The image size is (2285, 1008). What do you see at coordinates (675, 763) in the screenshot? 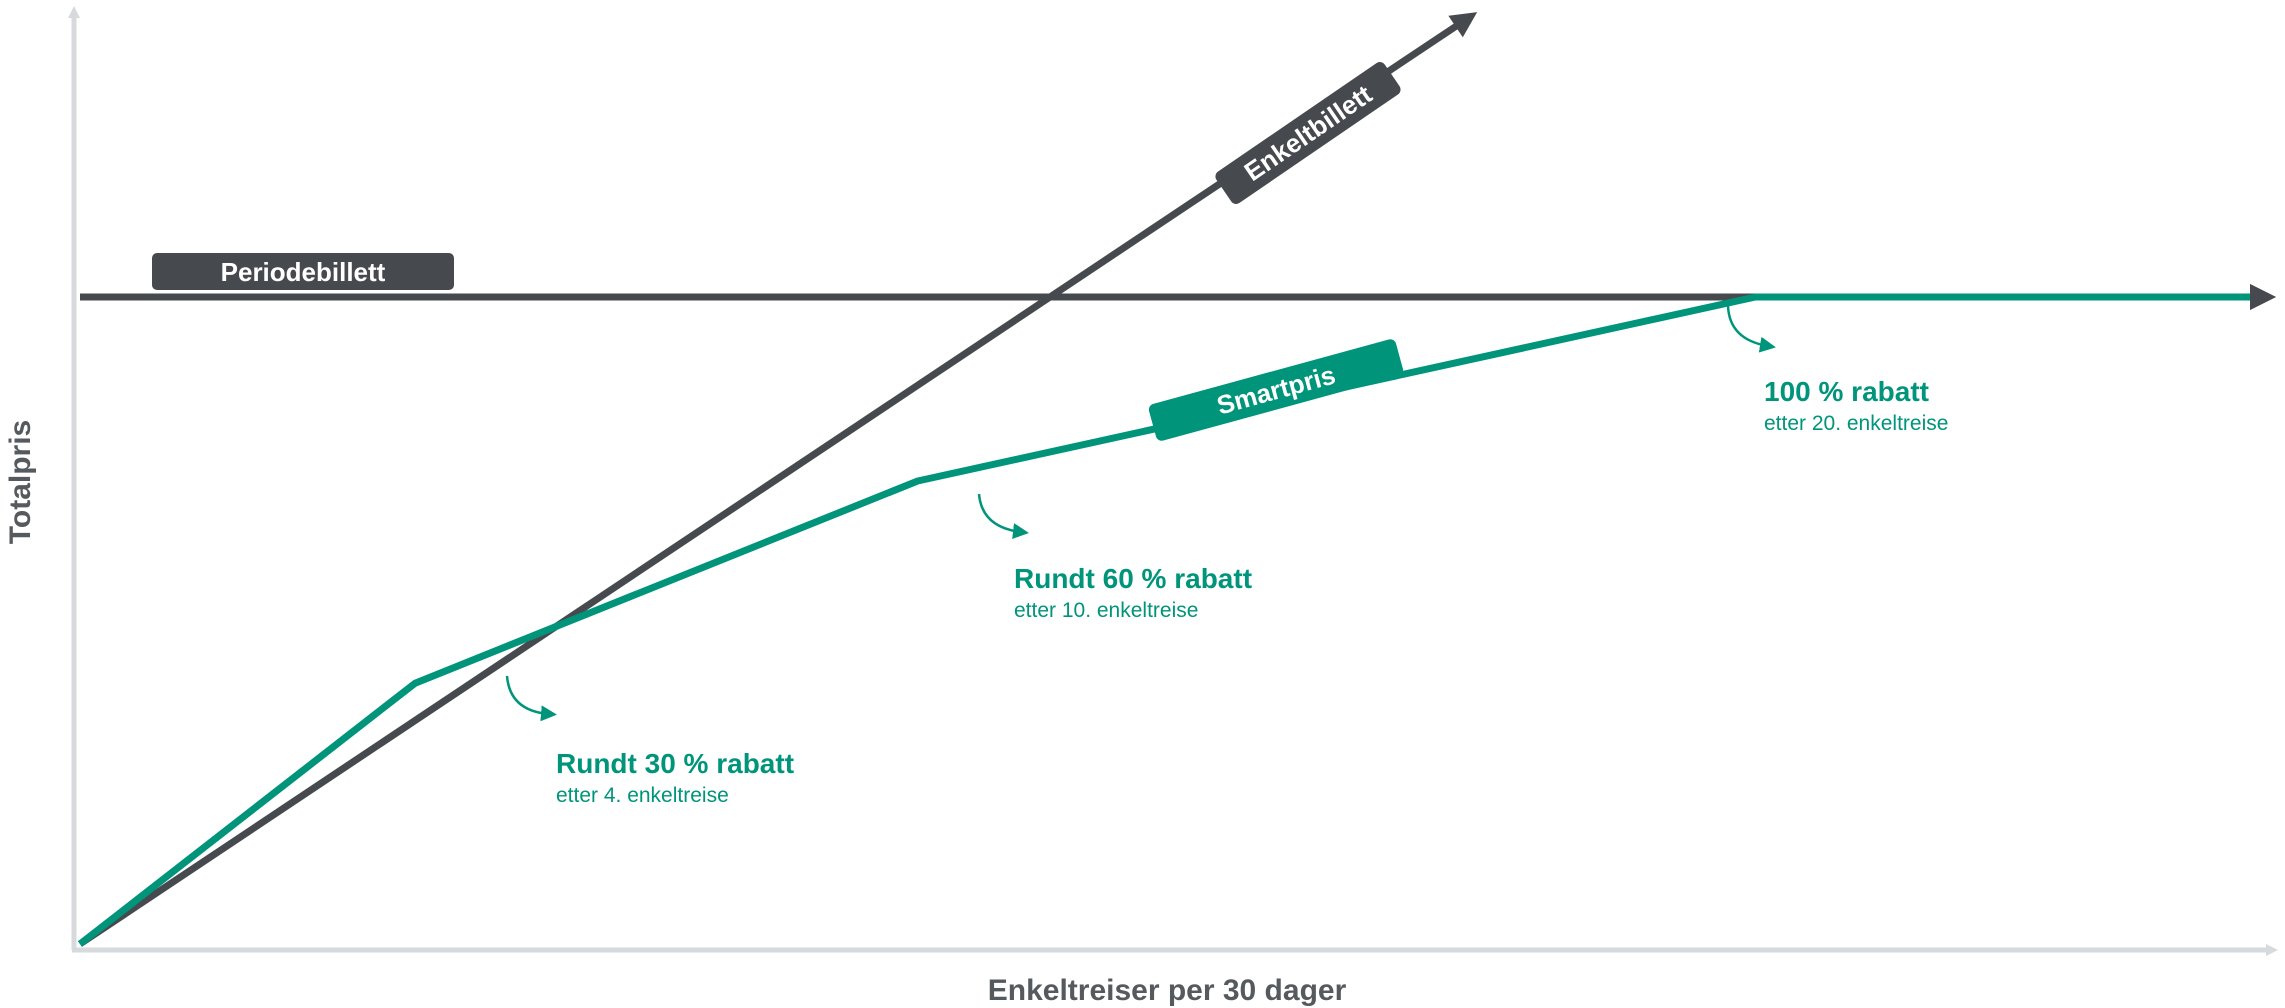
I see `annotation-30-title: Rundt 30 % rabatt` at bounding box center [675, 763].